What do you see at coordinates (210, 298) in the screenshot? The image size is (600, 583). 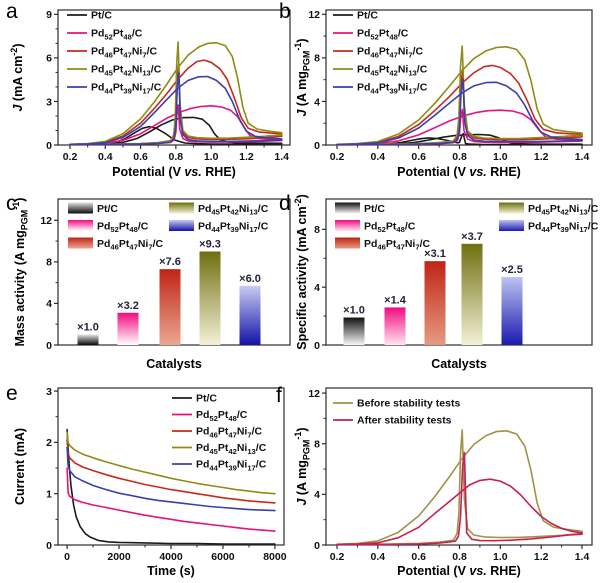 I see `bar-pd45pt42ni13-c` at bounding box center [210, 298].